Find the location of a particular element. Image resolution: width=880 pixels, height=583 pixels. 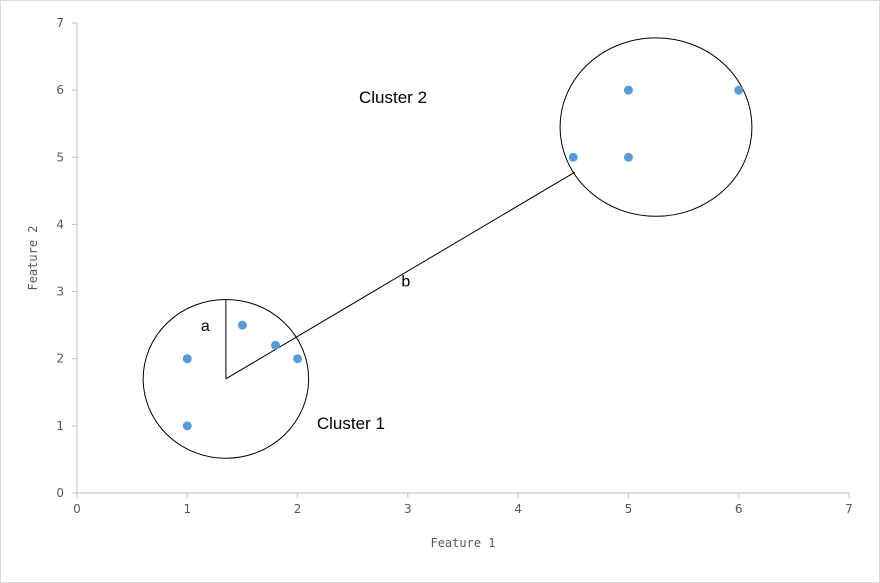

x-tick-label: 5 is located at coordinates (629, 509).